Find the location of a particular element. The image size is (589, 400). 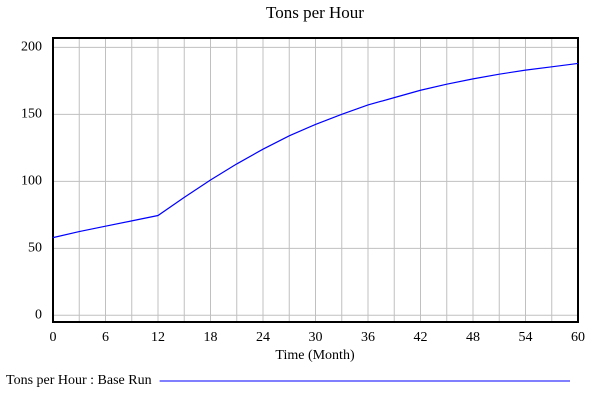

x-tick-label: 30 is located at coordinates (316, 337).